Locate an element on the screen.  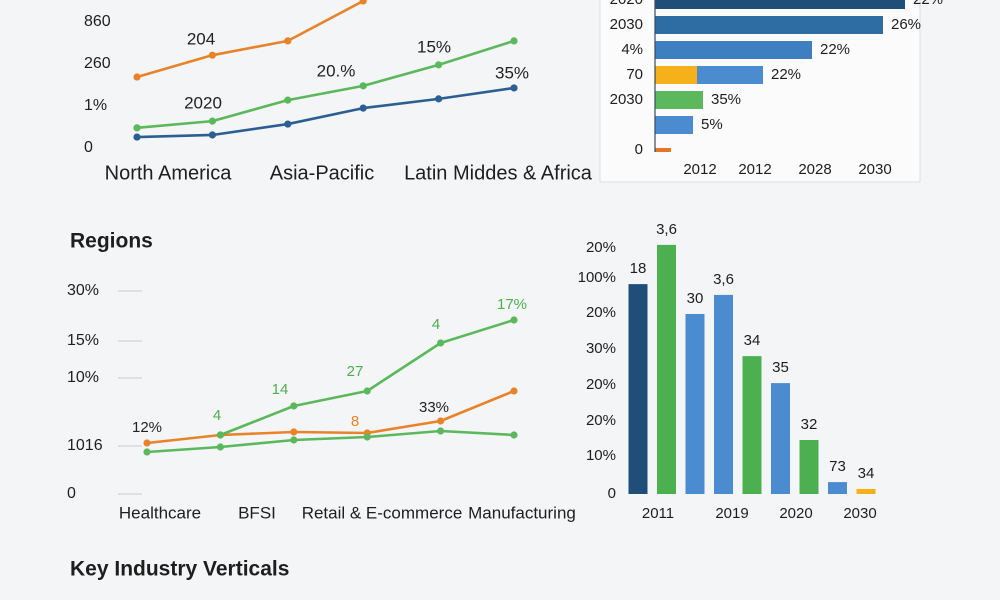
y-tick-label: 1016 is located at coordinates (85, 445).